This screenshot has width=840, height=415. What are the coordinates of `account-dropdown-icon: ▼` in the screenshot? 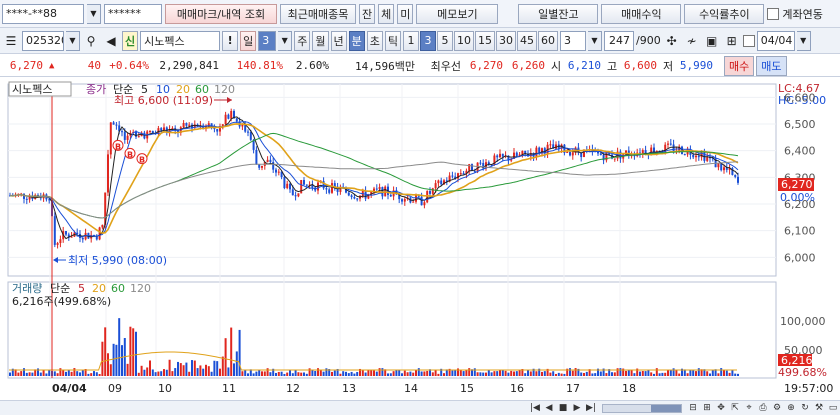 It's located at (94, 13).